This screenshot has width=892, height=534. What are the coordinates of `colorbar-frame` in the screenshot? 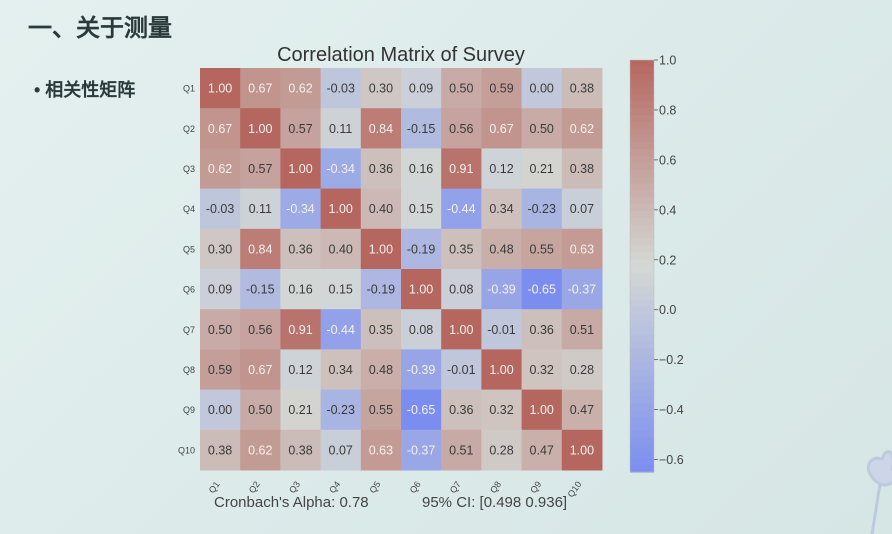 It's located at (642, 266).